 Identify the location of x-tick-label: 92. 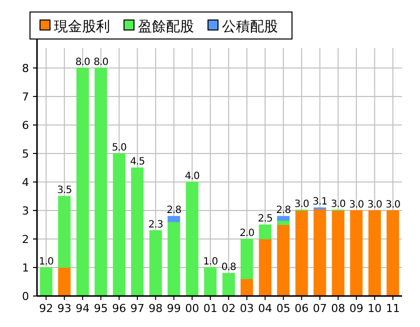
(46, 308).